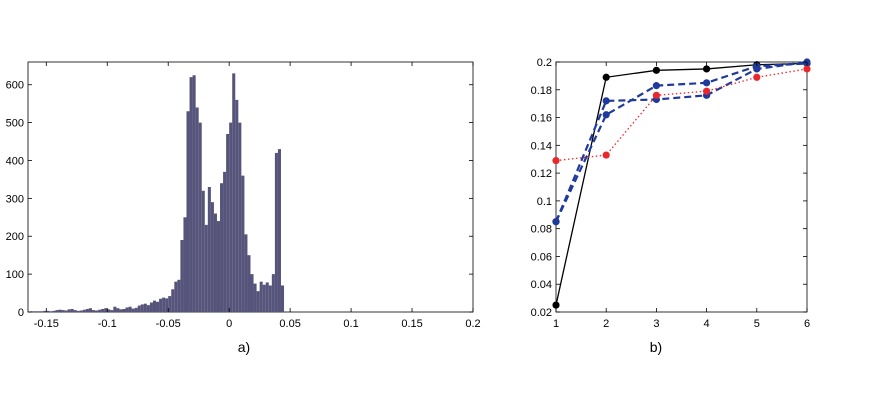 This screenshot has height=400, width=872. Describe the element at coordinates (350, 324) in the screenshot. I see `x-tick-label: 0.1` at that location.